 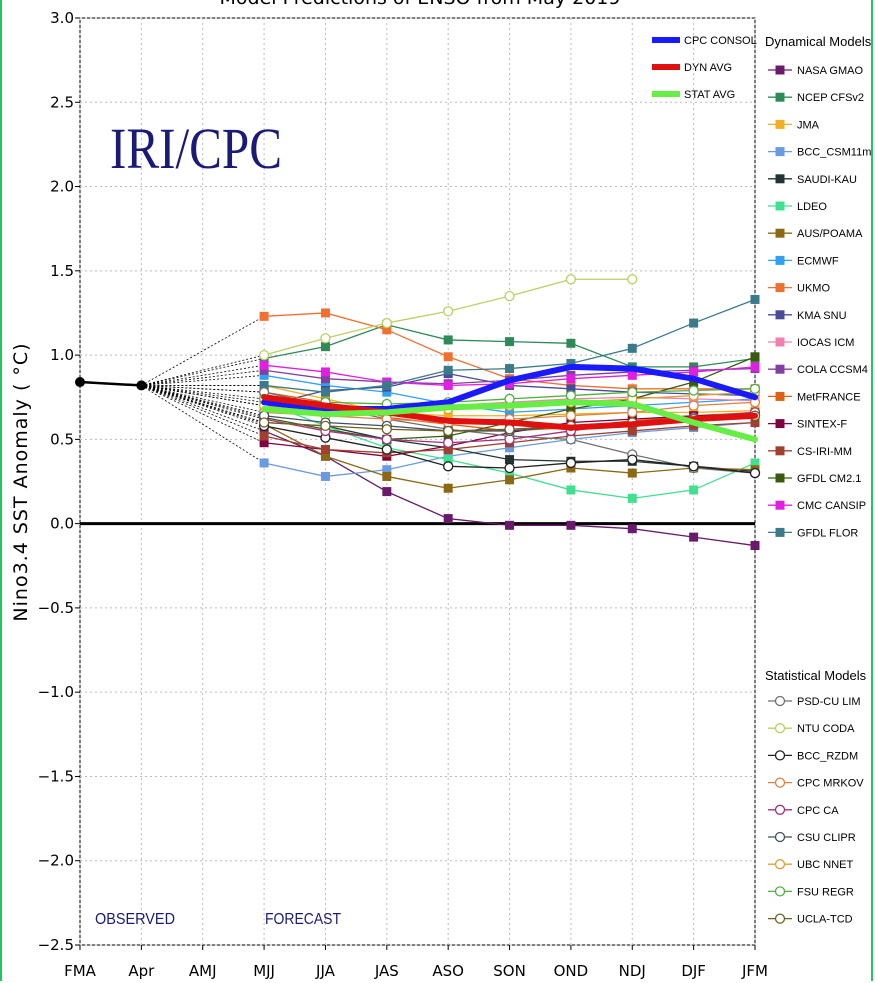 What do you see at coordinates (818, 811) in the screenshot?
I see `legend-label-cpc-ca: CPC CA` at bounding box center [818, 811].